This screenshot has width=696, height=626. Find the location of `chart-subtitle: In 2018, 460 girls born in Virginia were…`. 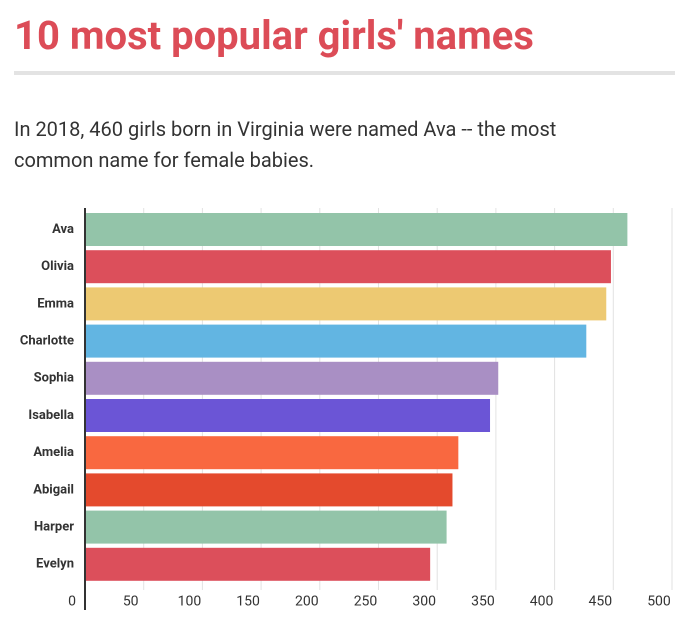

chart-subtitle: In 2018, 460 girls born in Virginia were… is located at coordinates (285, 144).